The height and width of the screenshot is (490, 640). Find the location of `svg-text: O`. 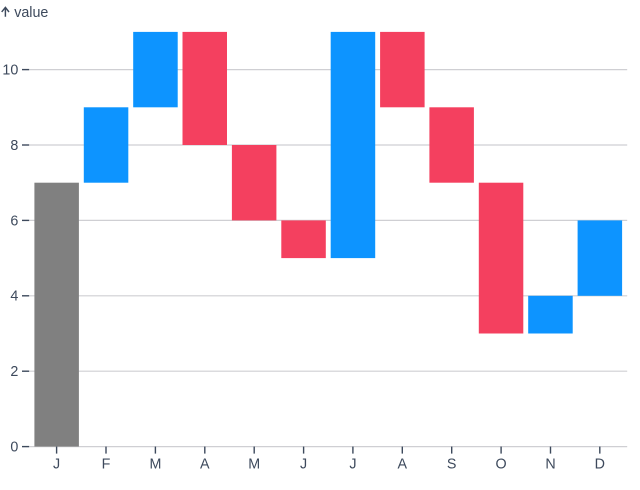

svg-text: O is located at coordinates (501, 465).